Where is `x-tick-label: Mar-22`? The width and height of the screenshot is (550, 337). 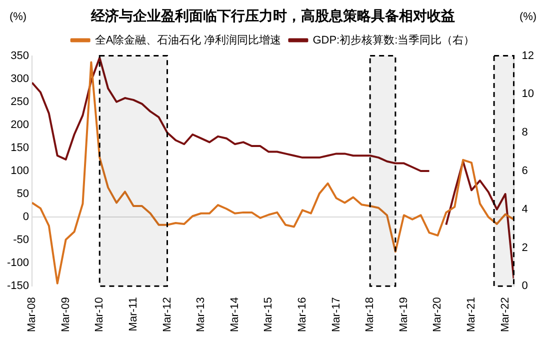
x-tick-label: Mar-22 is located at coordinates (505, 314).